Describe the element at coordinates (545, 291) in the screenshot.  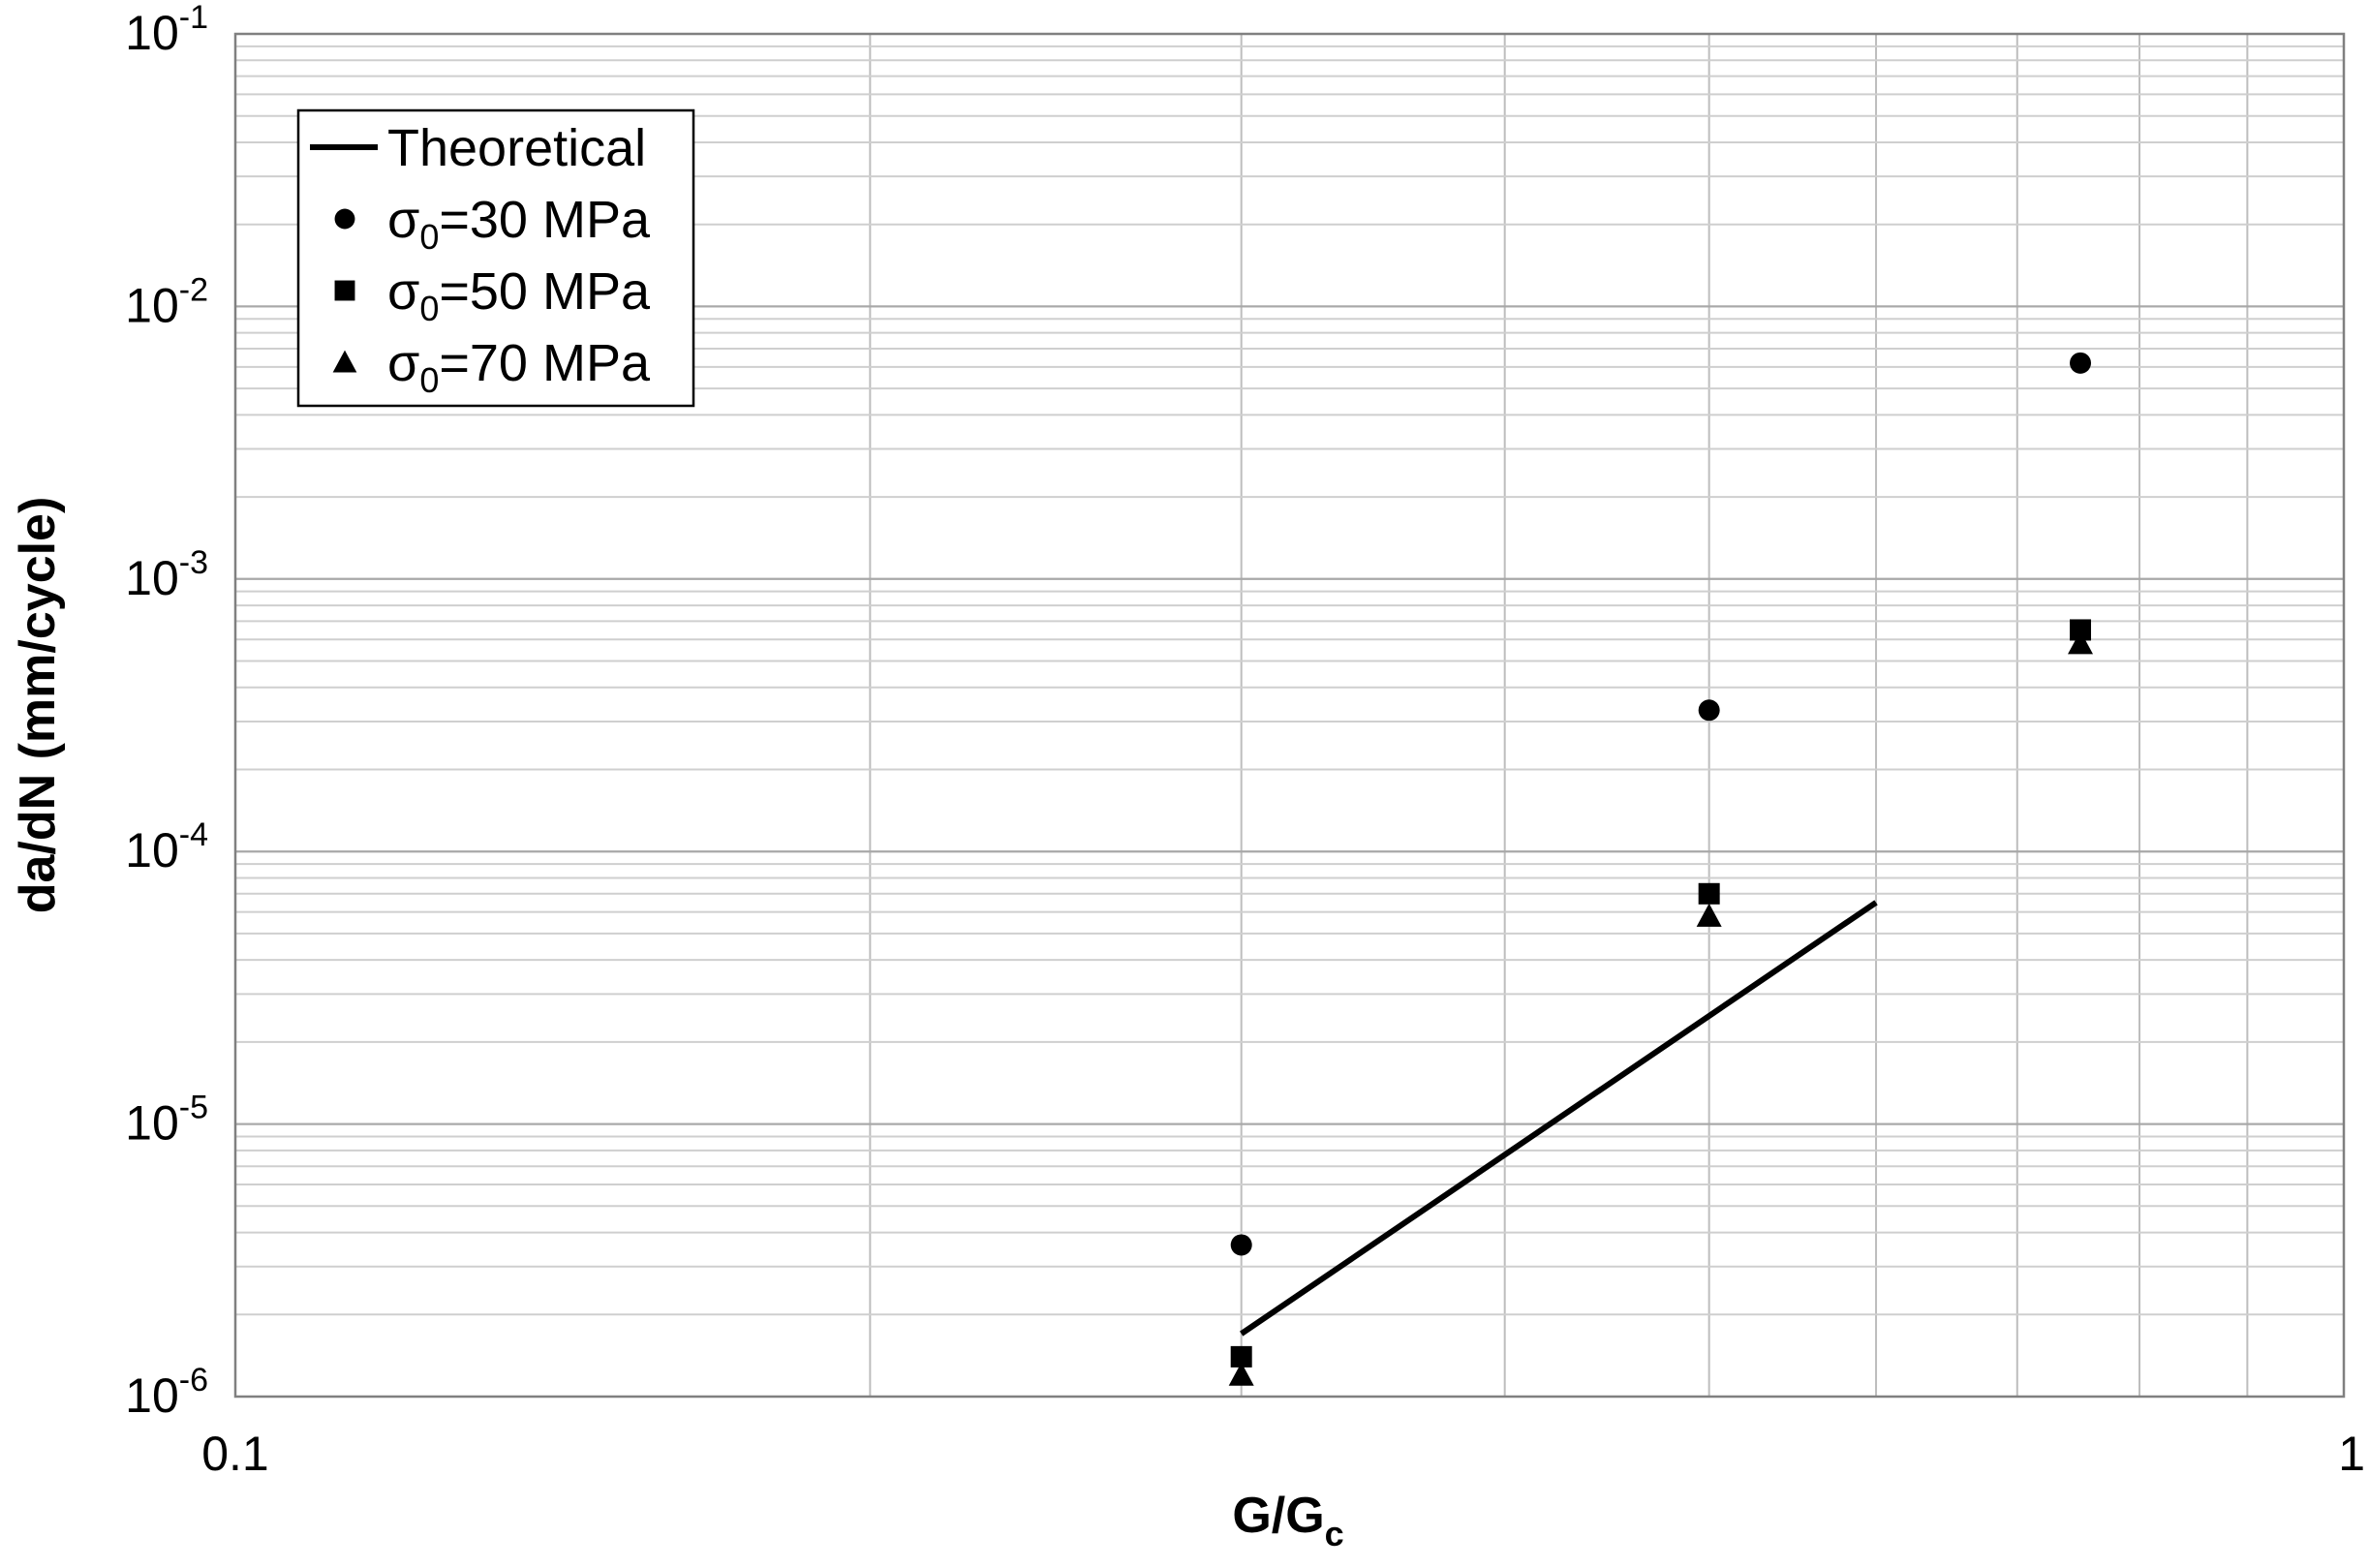
I see `legend-label-value: =50 MPa` at that location.